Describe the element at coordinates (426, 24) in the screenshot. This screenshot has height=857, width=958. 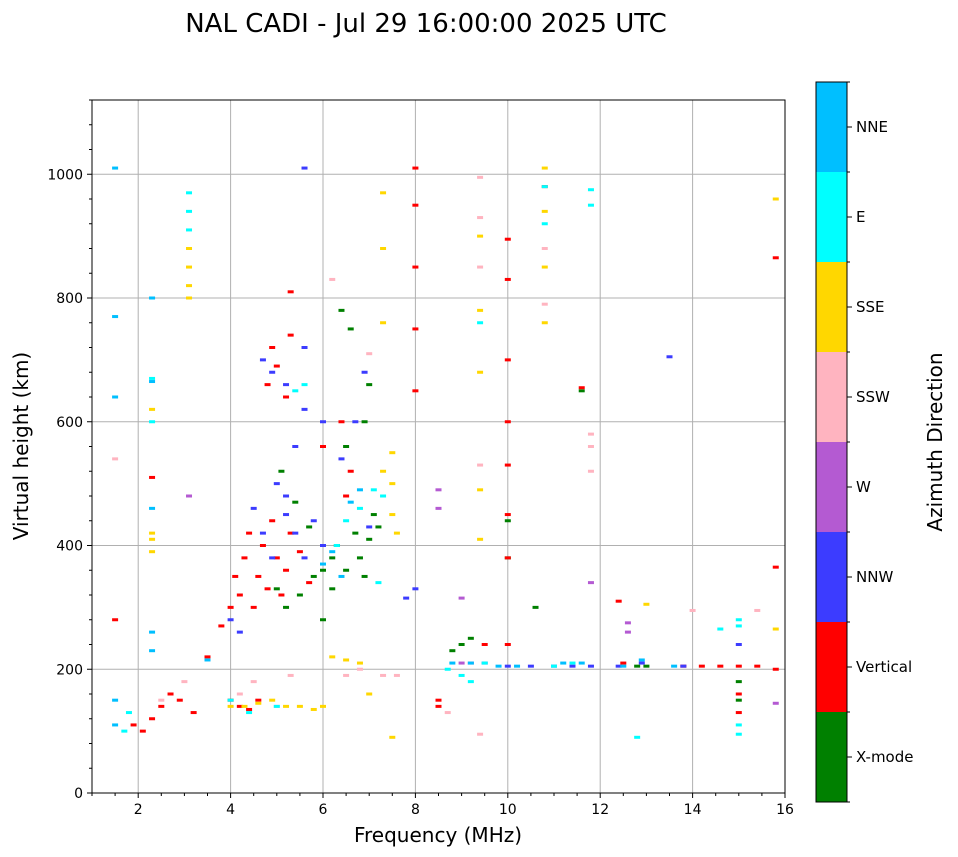
I see `chart-title: NAL CADI - Jul 29 16:00:00 2025 UTC` at that location.